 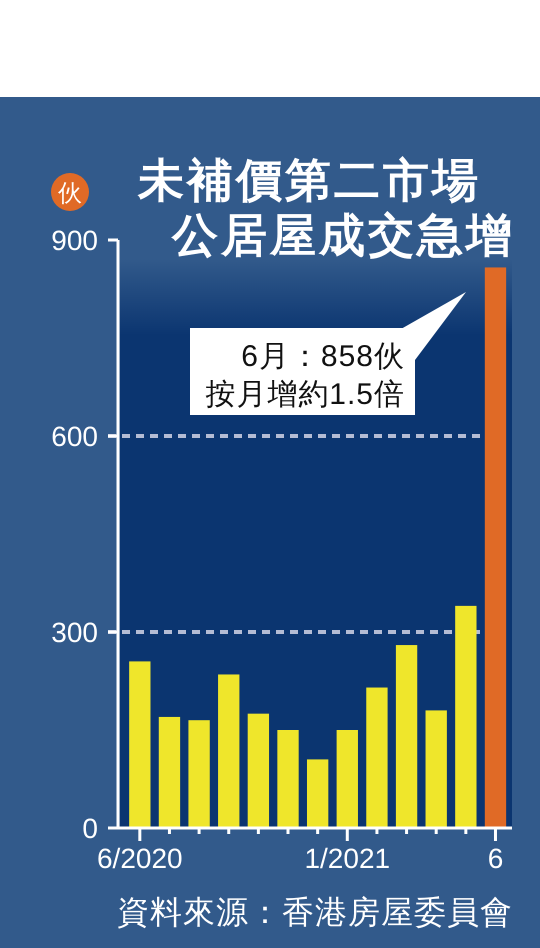 What do you see at coordinates (315, 912) in the screenshot?
I see `source-note: 資料來源：香港房屋委員會` at bounding box center [315, 912].